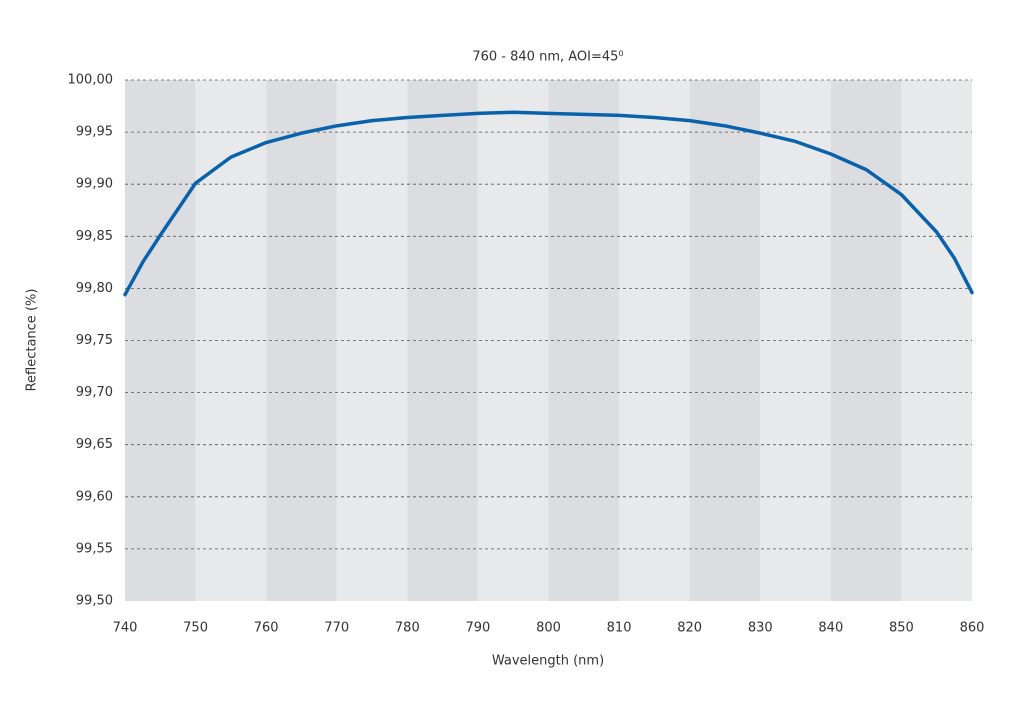 This screenshot has height=702, width=1024. Describe the element at coordinates (760, 628) in the screenshot. I see `x-tick-label: 830` at that location.